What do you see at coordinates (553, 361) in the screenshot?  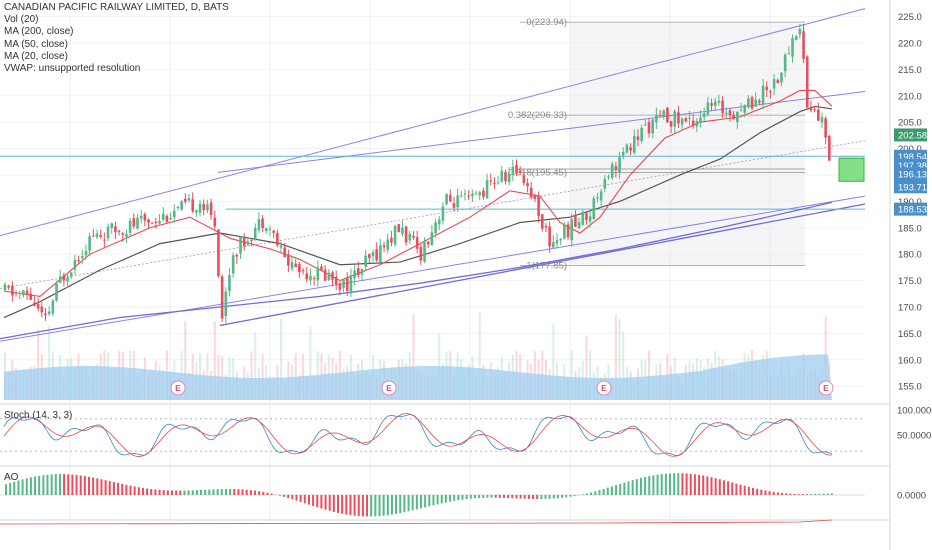 I see `volume-bar` at bounding box center [553, 361].